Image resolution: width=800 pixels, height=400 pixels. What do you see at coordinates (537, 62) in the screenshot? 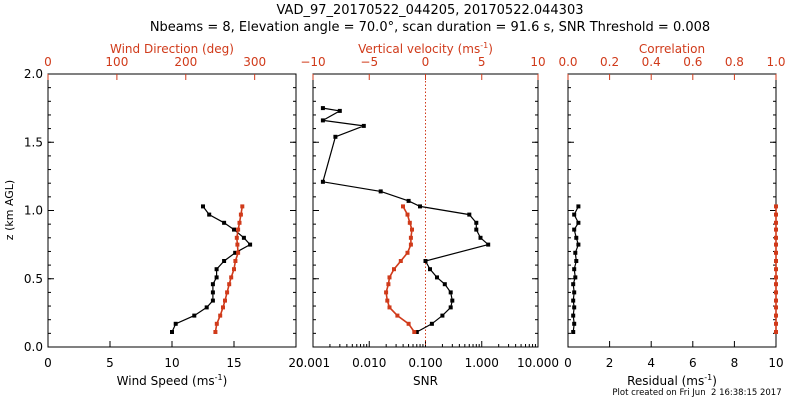
I see `top-tick-label: 10` at bounding box center [537, 62].